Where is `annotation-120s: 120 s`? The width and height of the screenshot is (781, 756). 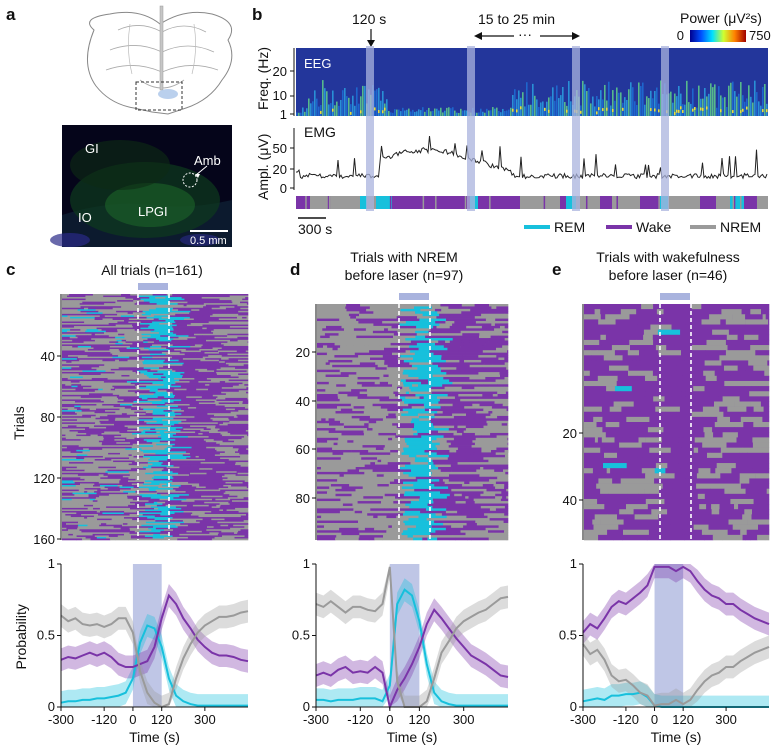
annotation-120s: 120 s is located at coordinates (369, 29).